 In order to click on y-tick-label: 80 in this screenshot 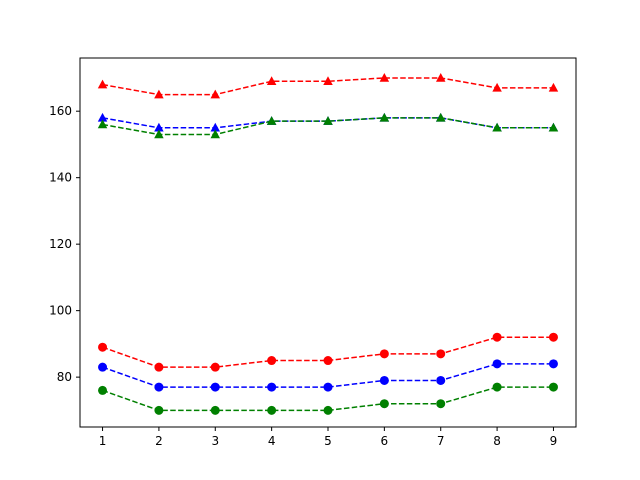, I will do `click(64, 377)`.